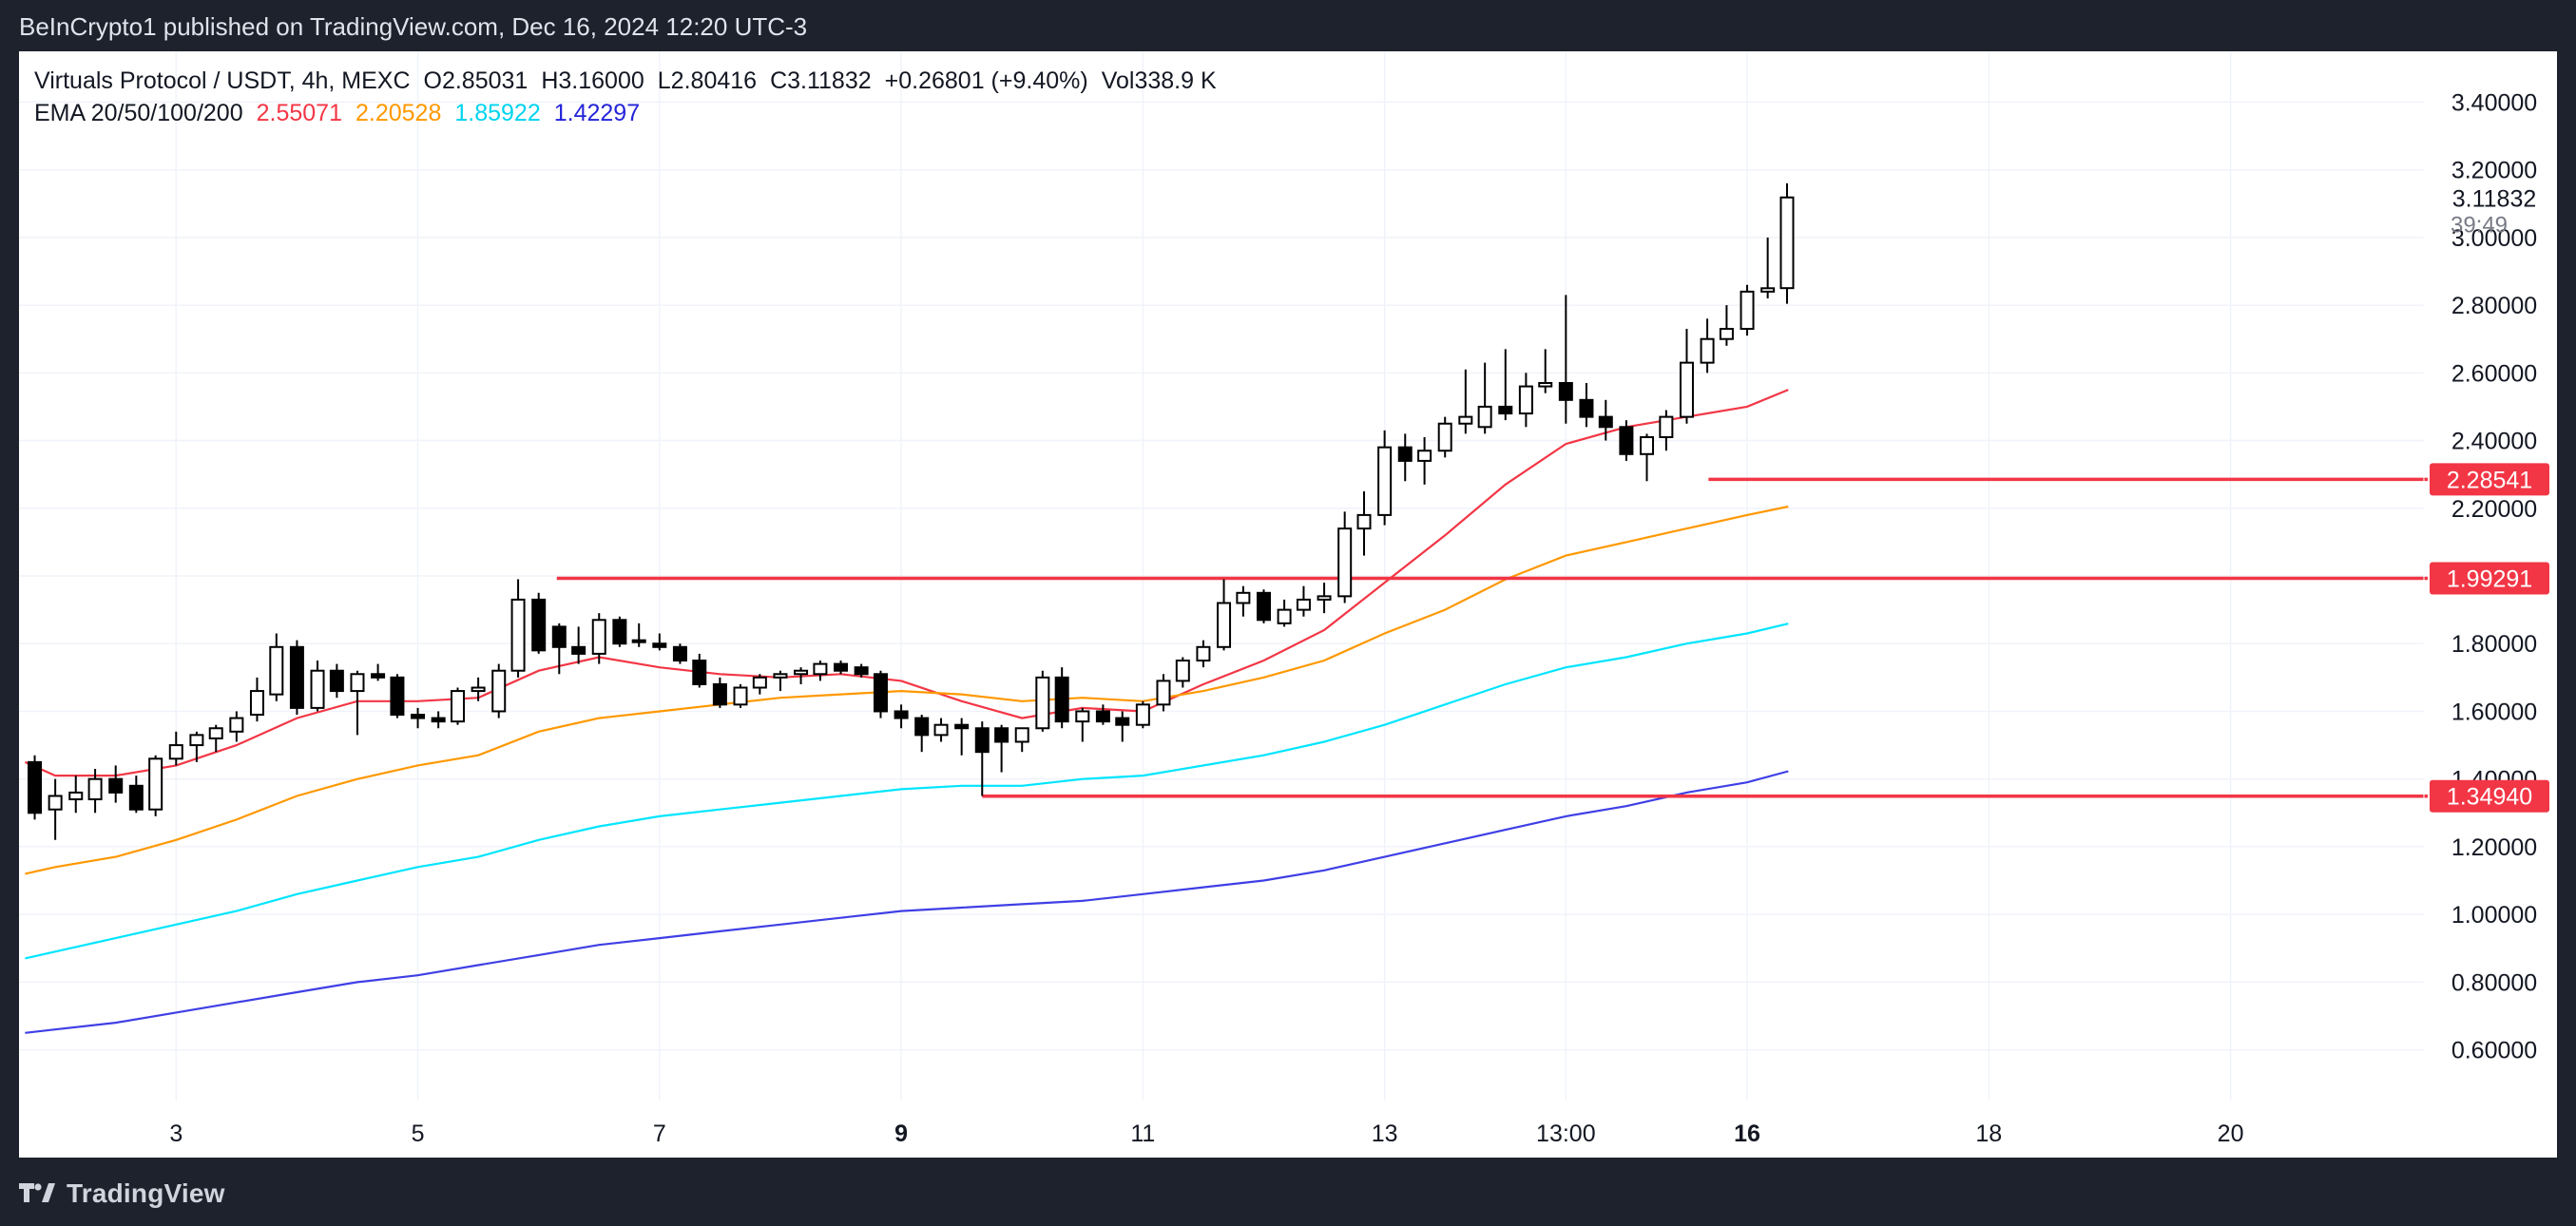 The width and height of the screenshot is (2576, 1226). I want to click on tradingview-logo: TradingView, so click(122, 1193).